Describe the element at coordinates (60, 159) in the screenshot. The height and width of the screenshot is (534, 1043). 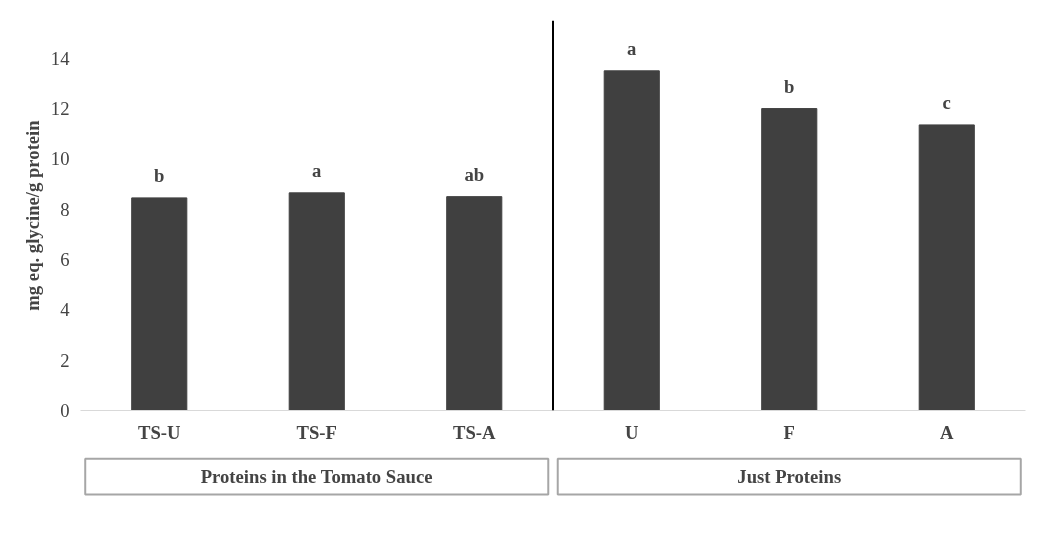
I see `y-tick-label: 10` at that location.